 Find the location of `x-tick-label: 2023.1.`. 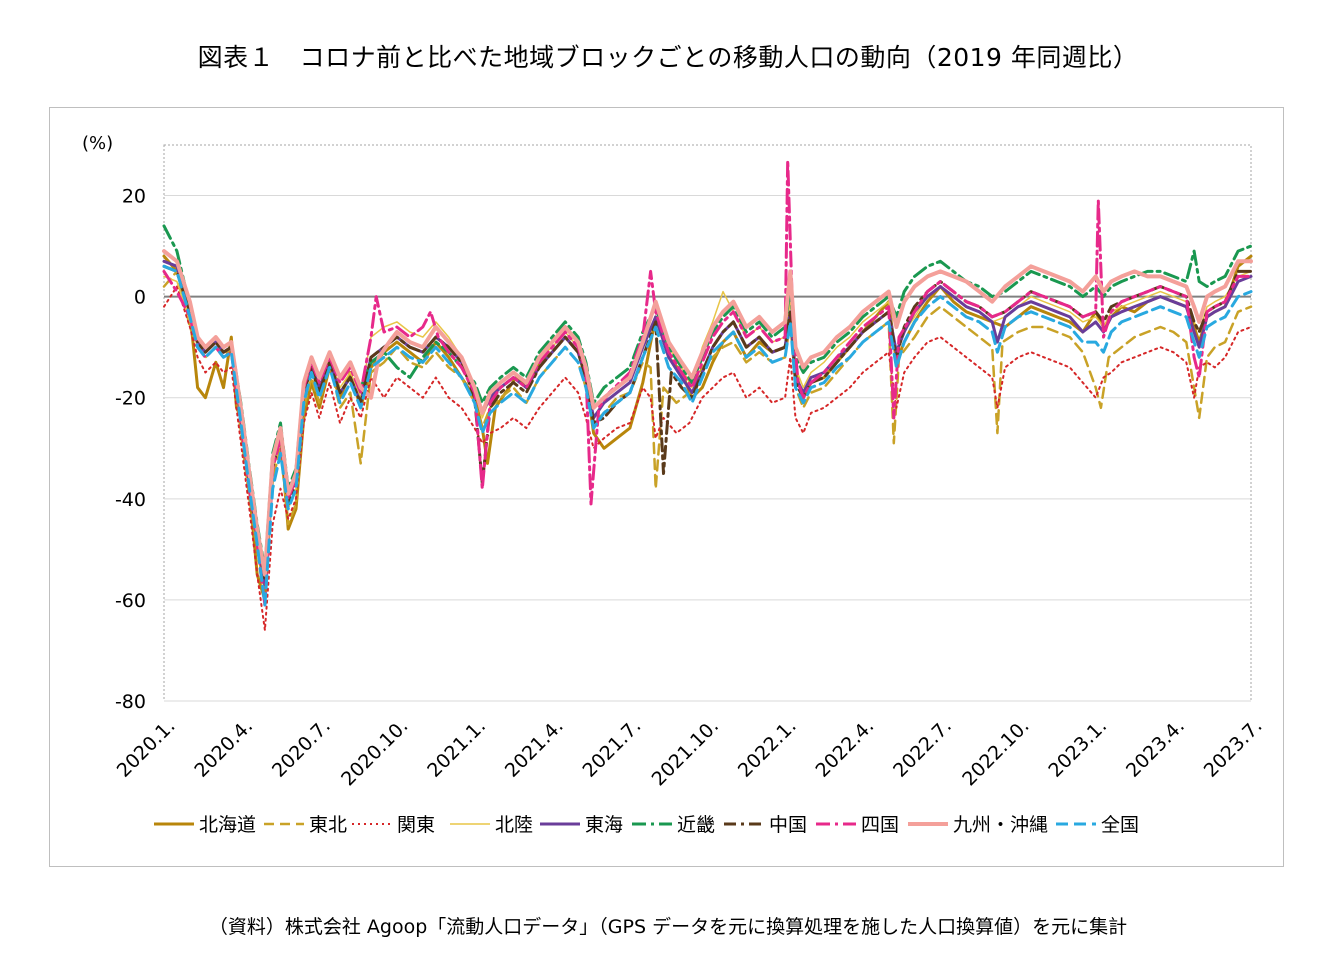

x-tick-label: 2023.1. is located at coordinates (1077, 748).